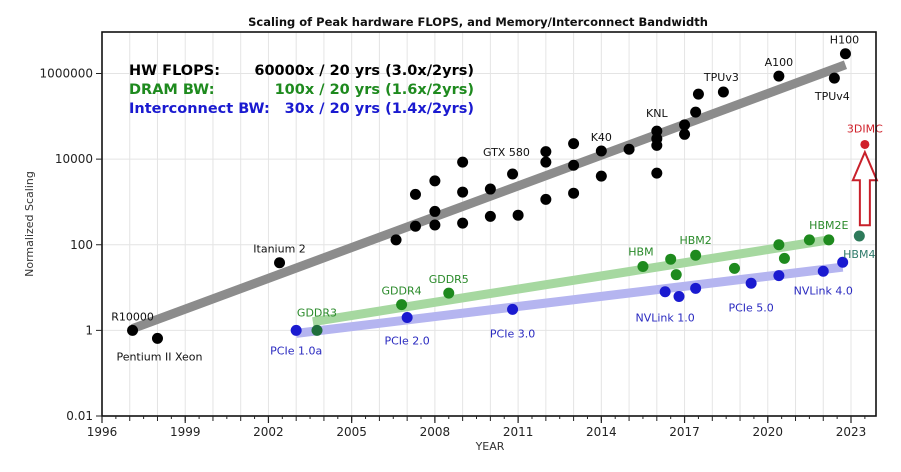  What do you see at coordinates (199, 109) in the screenshot?
I see `legend-name: Interconnect BW:` at bounding box center [199, 109].